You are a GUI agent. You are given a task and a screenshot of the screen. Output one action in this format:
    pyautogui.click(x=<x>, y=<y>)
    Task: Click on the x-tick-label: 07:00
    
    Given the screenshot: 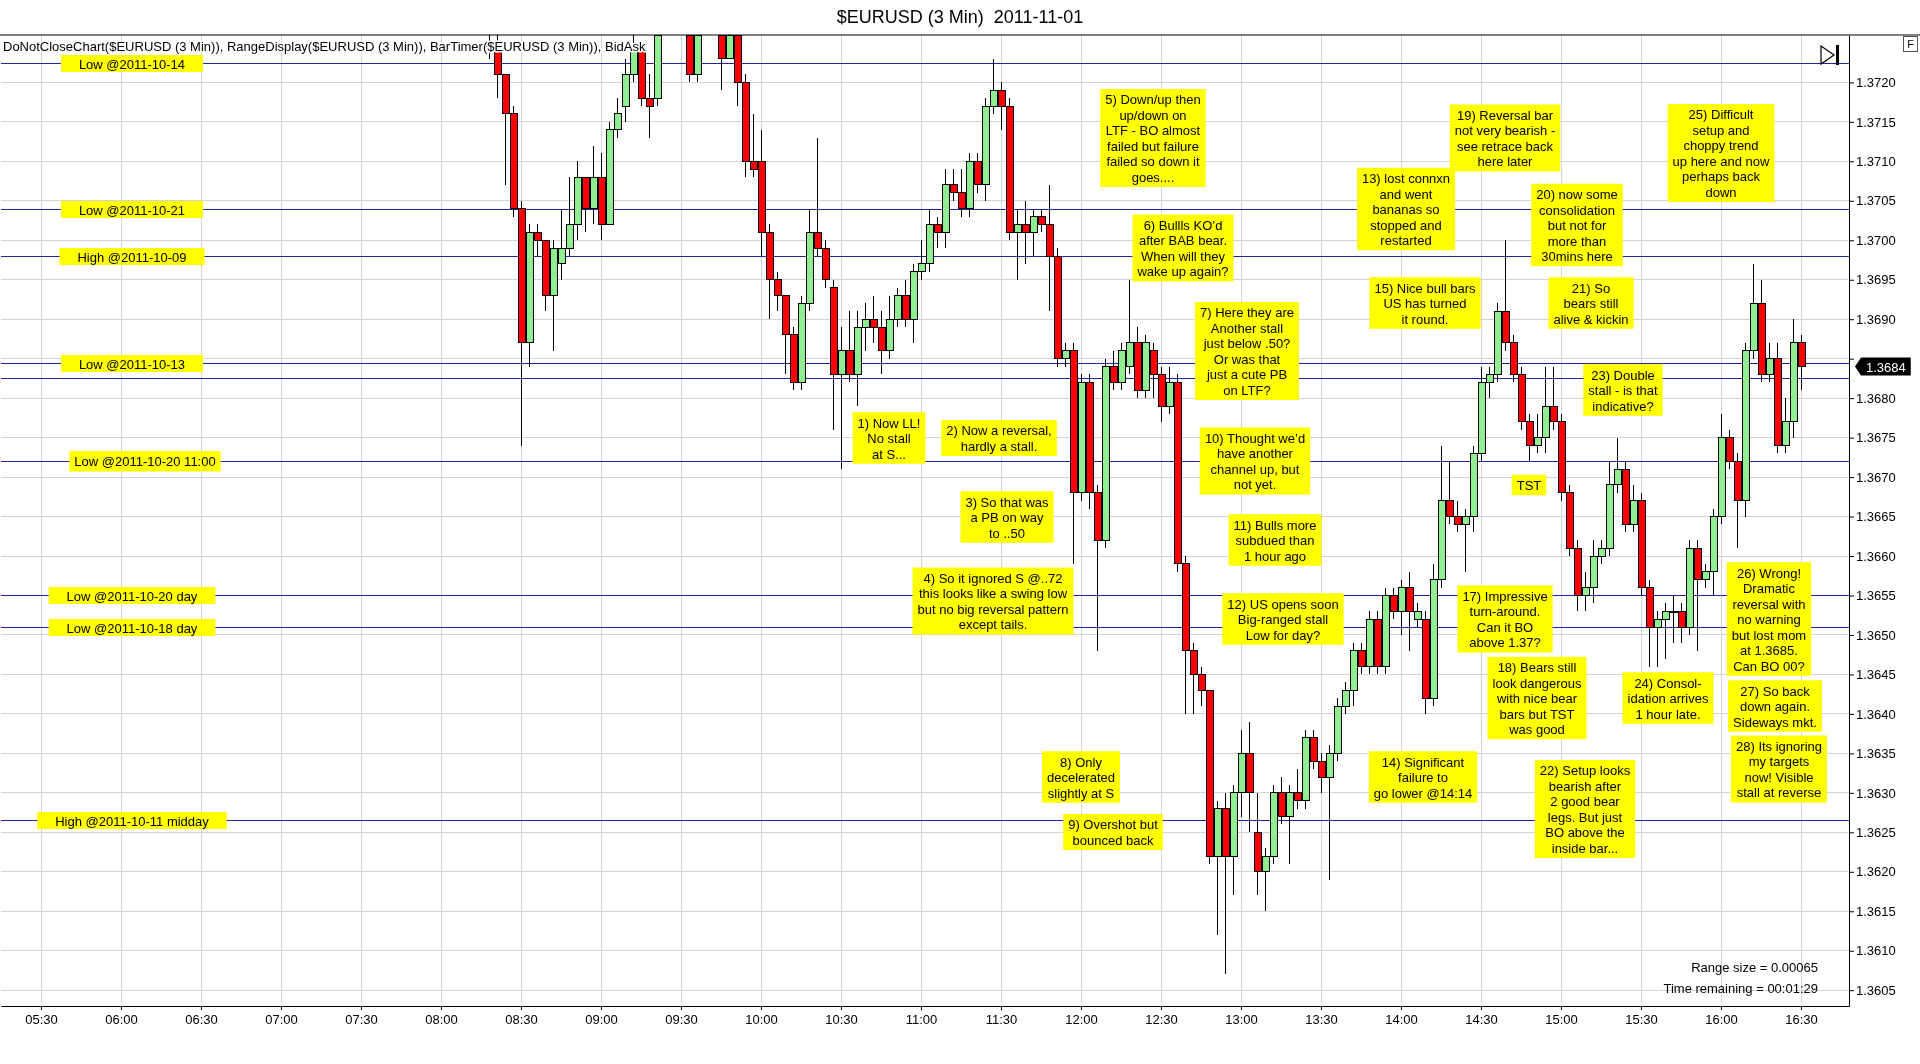 What is the action you would take?
    pyautogui.click(x=281, y=1020)
    